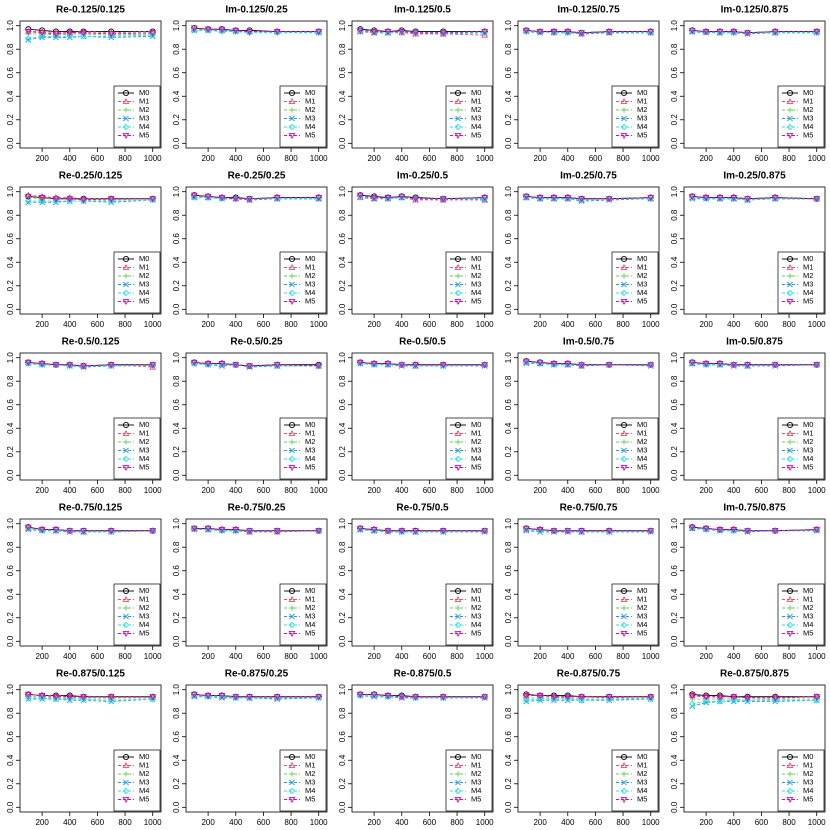 Image resolution: width=830 pixels, height=830 pixels. Describe the element at coordinates (674, 452) in the screenshot. I see `y-tick-label: 0.2` at that location.